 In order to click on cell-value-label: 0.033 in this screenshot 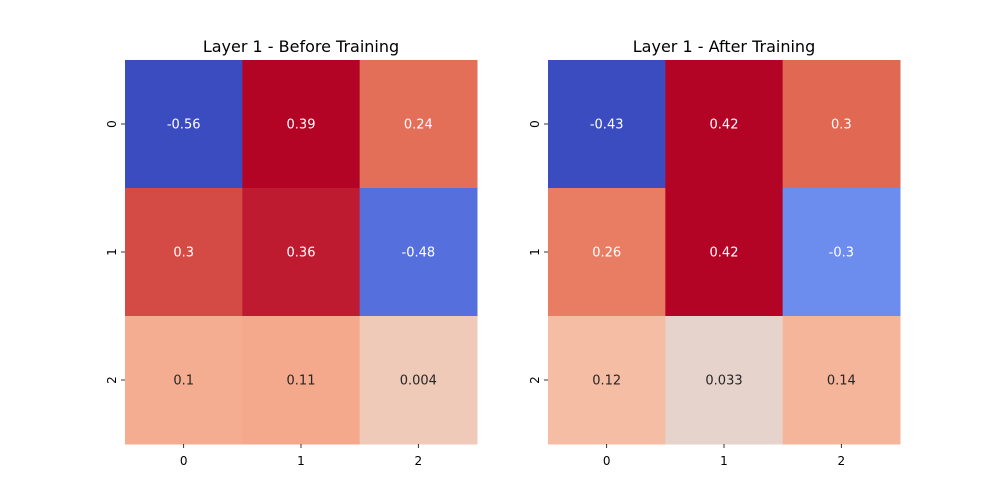, I will do `click(723, 381)`.